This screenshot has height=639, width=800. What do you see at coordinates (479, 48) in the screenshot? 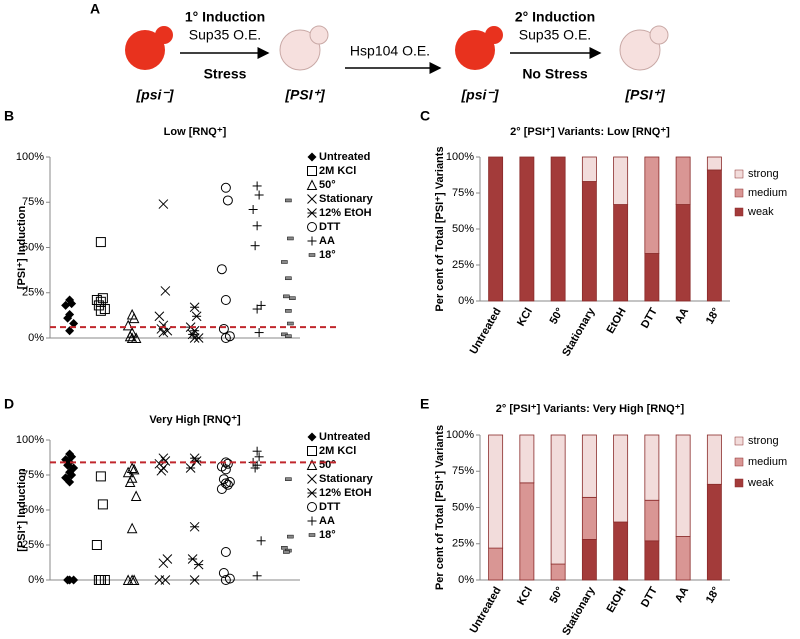
I see `cell-icon` at bounding box center [479, 48].